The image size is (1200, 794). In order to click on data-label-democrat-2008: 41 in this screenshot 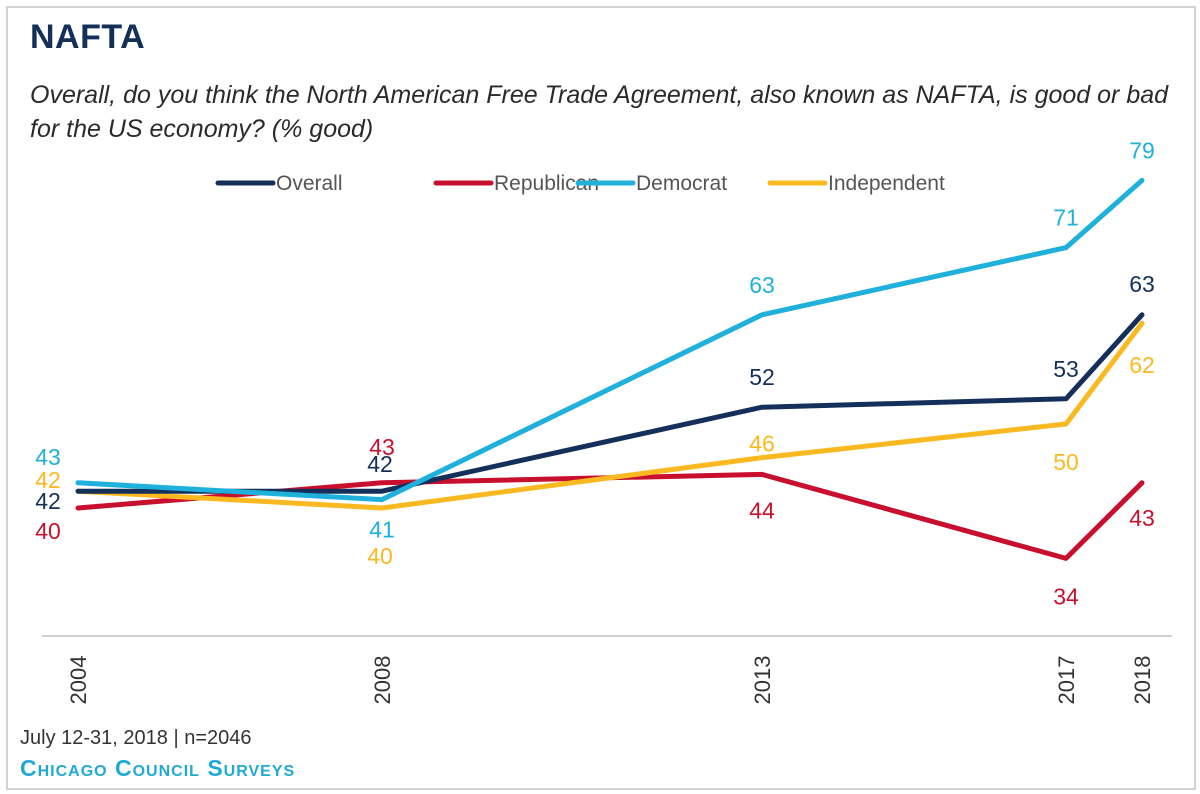, I will do `click(382, 530)`.